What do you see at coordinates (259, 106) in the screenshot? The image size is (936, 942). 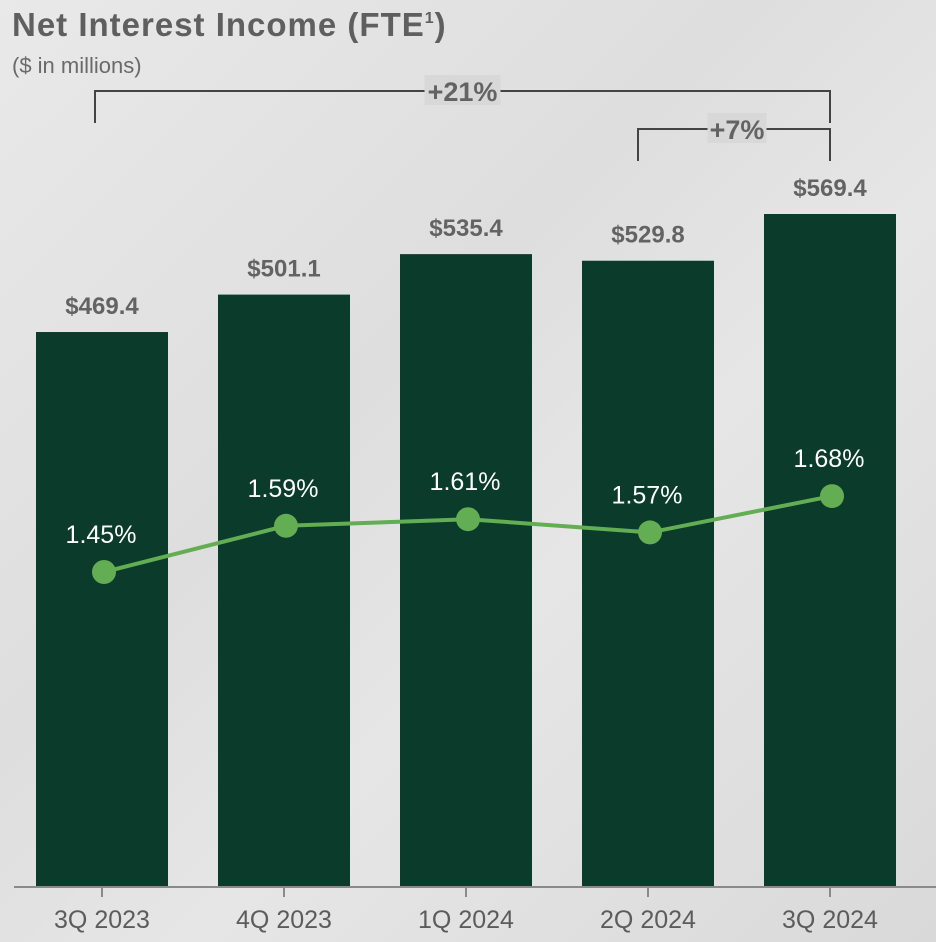 I see `change-bracket-yoy-left` at bounding box center [259, 106].